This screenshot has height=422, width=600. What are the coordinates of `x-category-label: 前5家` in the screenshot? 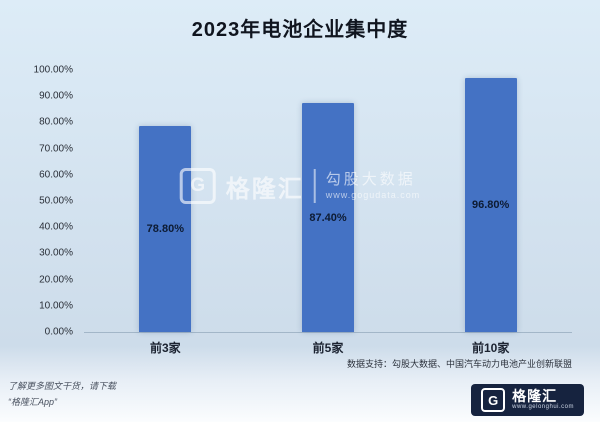 It's located at (328, 348).